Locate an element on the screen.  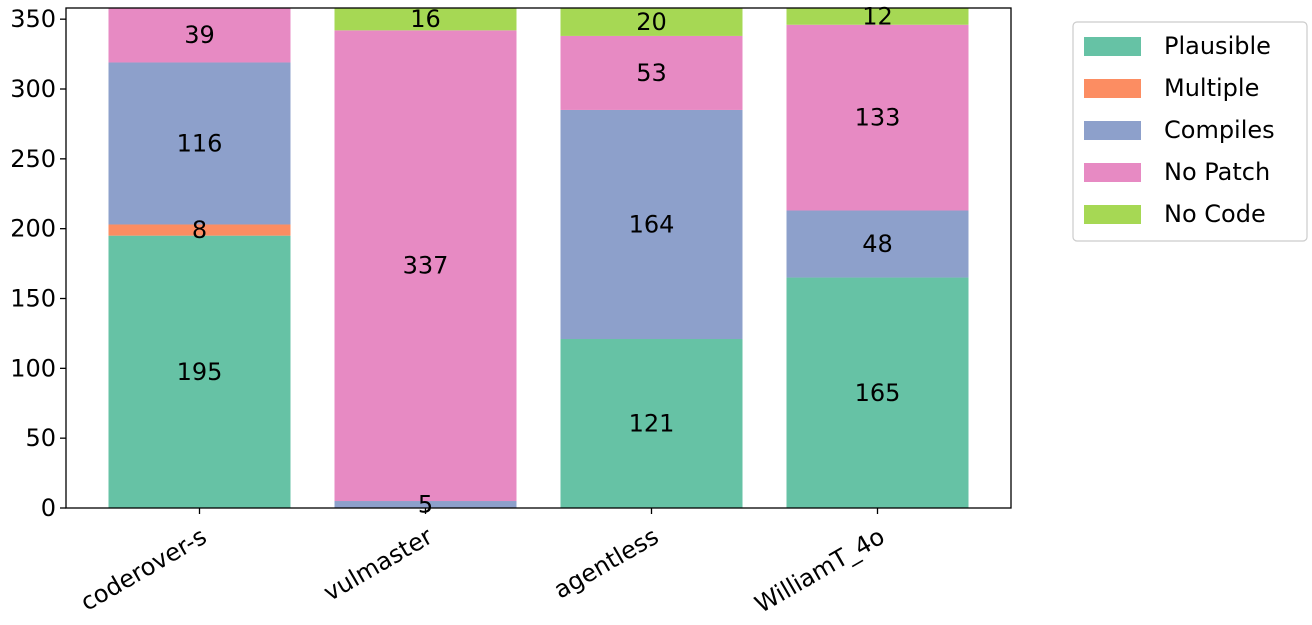
bar-value-label: 121 is located at coordinates (652, 424).